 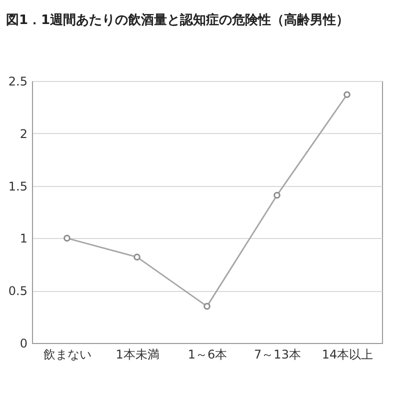 What do you see at coordinates (24, 239) in the screenshot?
I see `y-tick-label: 1` at bounding box center [24, 239].